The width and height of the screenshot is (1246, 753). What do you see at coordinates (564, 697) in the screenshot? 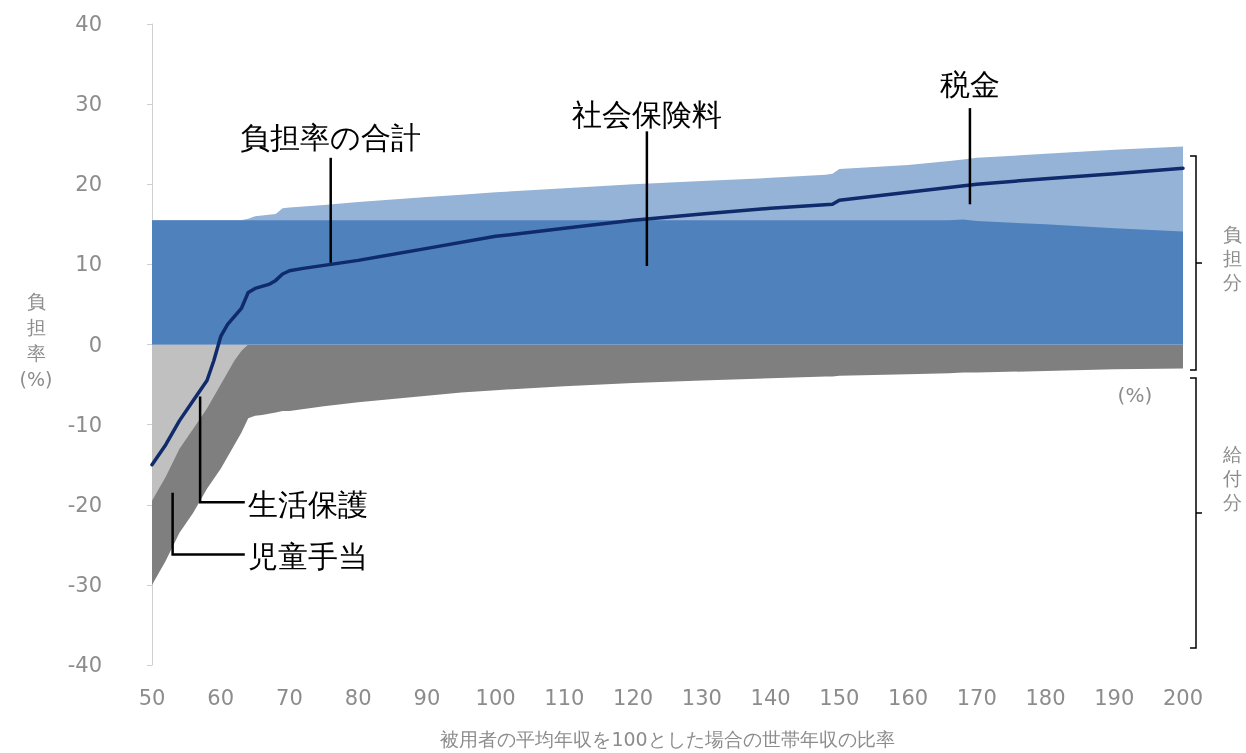
I see `x-tick-label: 110` at bounding box center [564, 697].